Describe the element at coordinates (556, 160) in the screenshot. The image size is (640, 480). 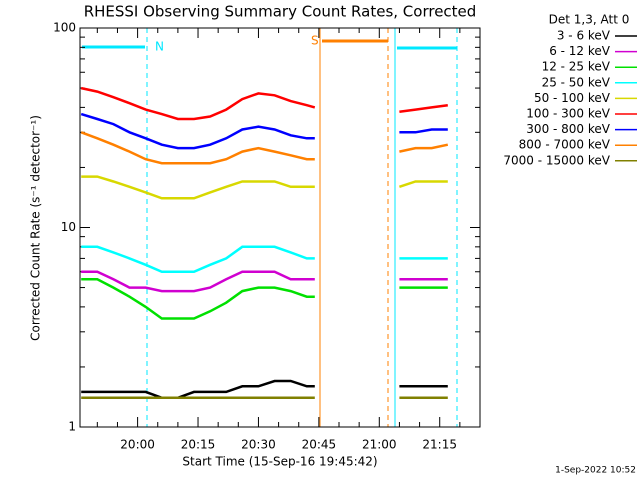
I see `legend-label: 7000 - 15000 keV` at that location.